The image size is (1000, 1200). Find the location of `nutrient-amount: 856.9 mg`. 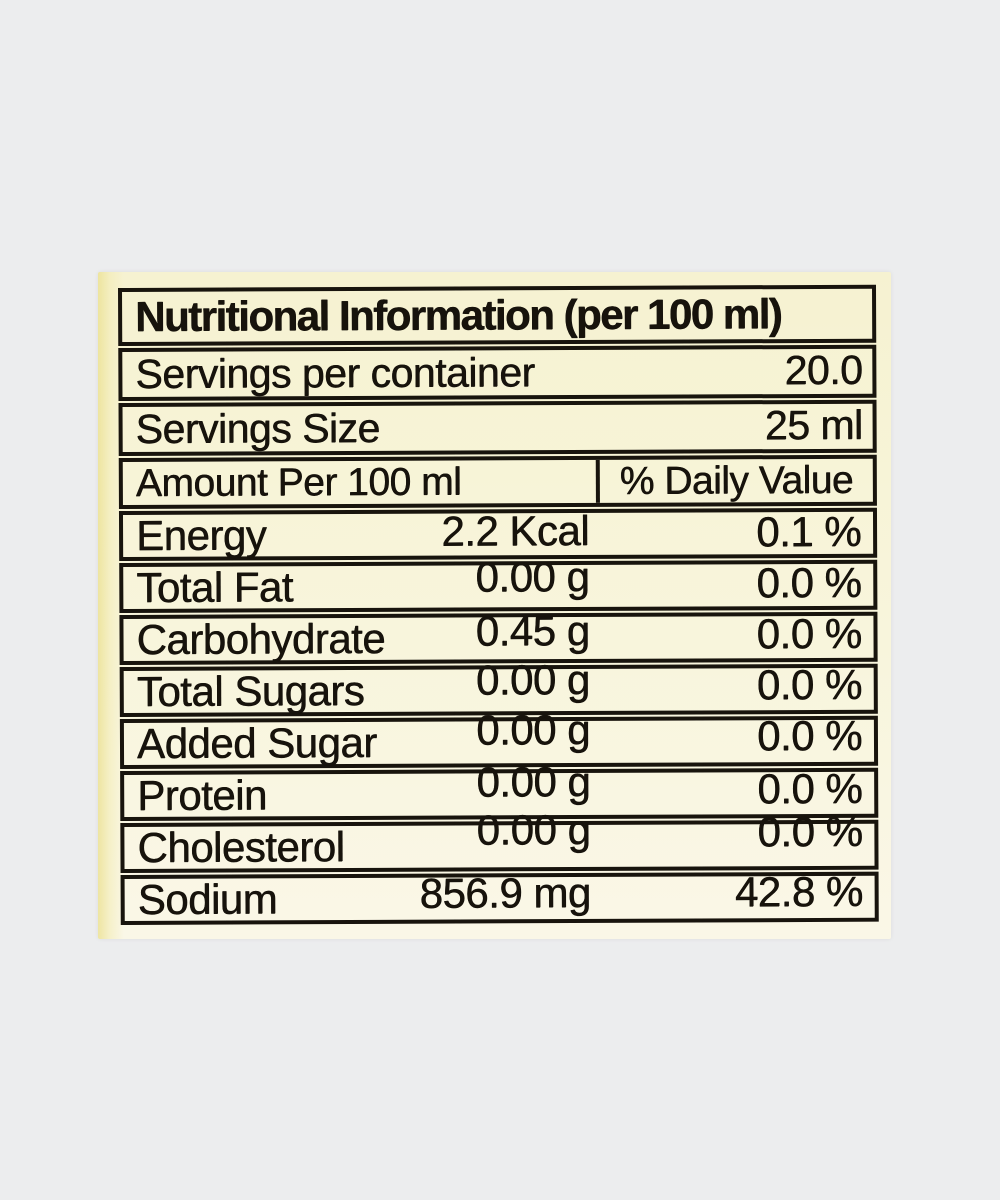

nutrient-amount: 856.9 mg is located at coordinates (505, 892).